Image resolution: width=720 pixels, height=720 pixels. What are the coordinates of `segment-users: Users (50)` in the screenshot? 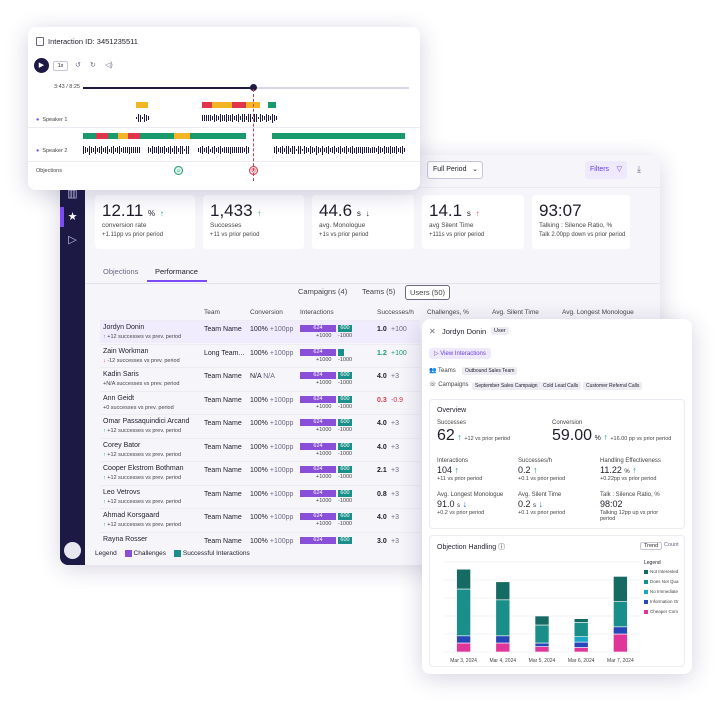 It's located at (428, 292).